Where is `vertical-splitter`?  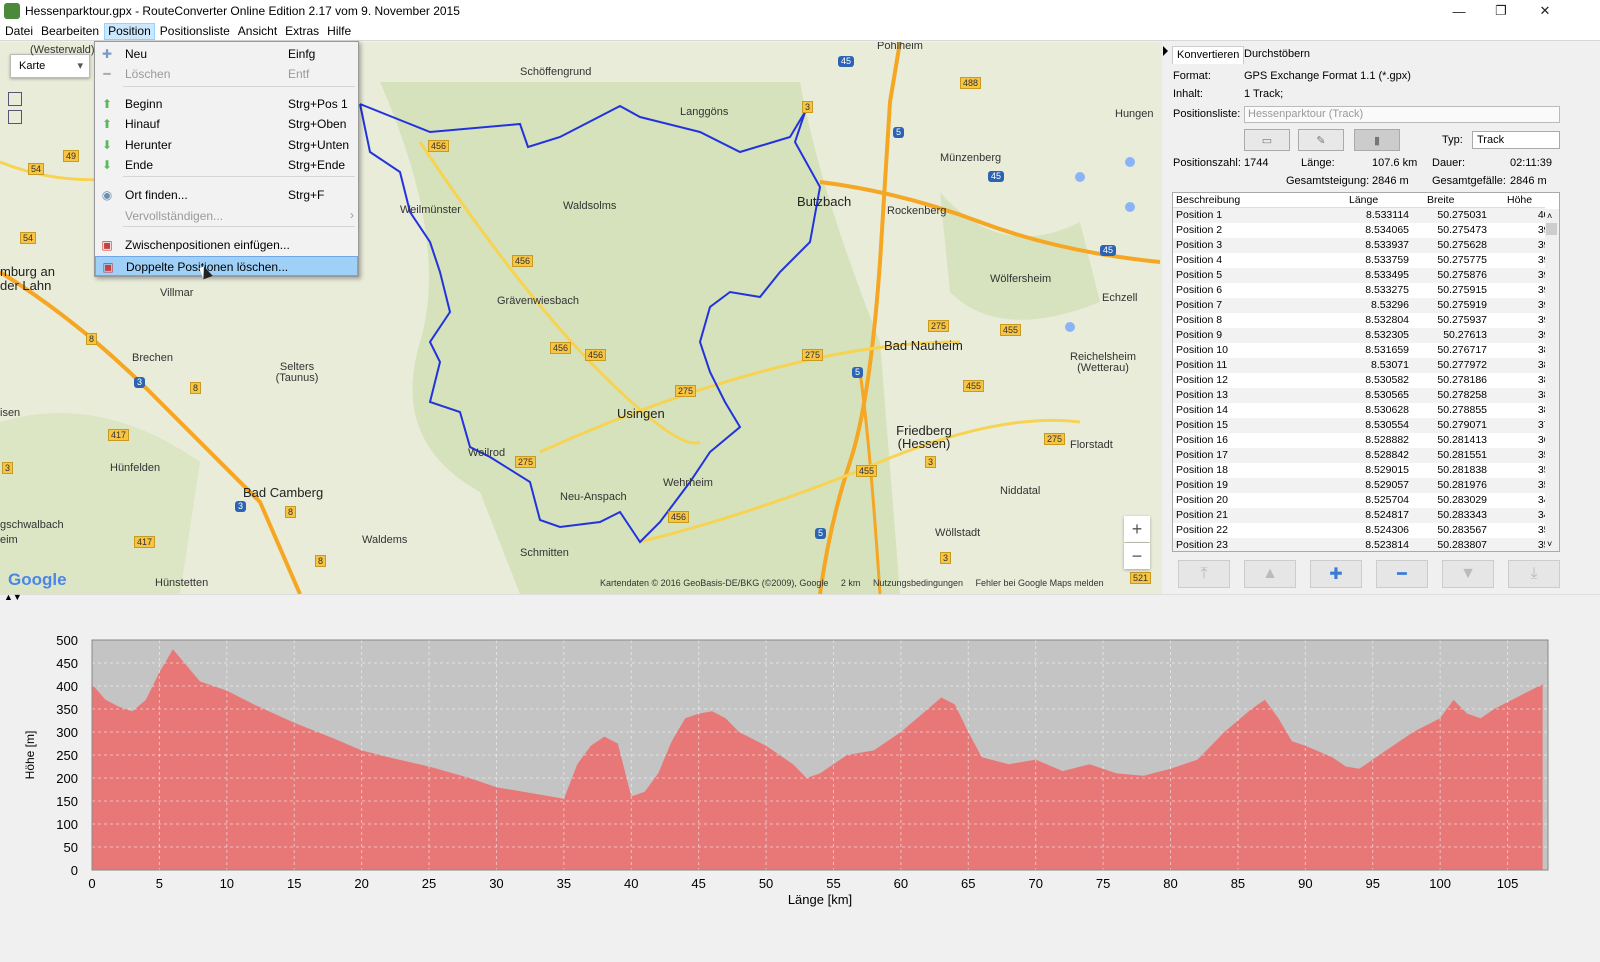
vertical-splitter is located at coordinates (1166, 318).